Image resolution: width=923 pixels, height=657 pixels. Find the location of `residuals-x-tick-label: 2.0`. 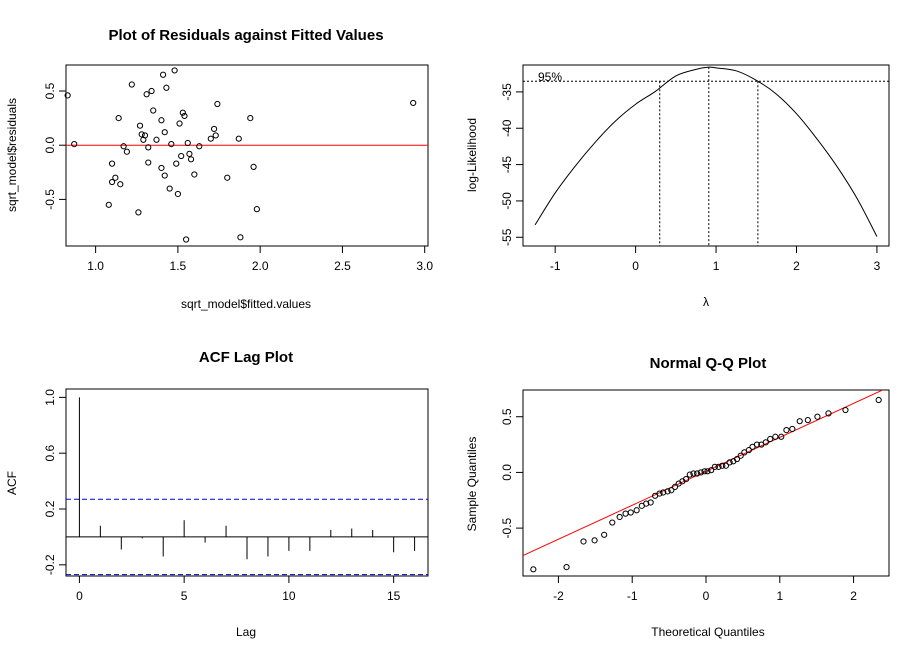

residuals-x-tick-label: 2.0 is located at coordinates (260, 266).